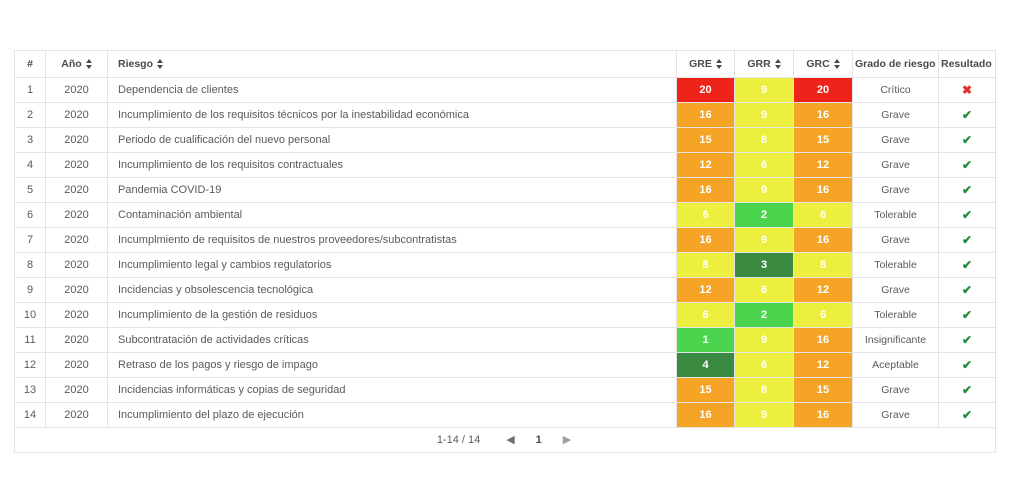 The width and height of the screenshot is (1024, 481). Describe the element at coordinates (392, 64) in the screenshot. I see `column-header-risk: Riesgo` at that location.